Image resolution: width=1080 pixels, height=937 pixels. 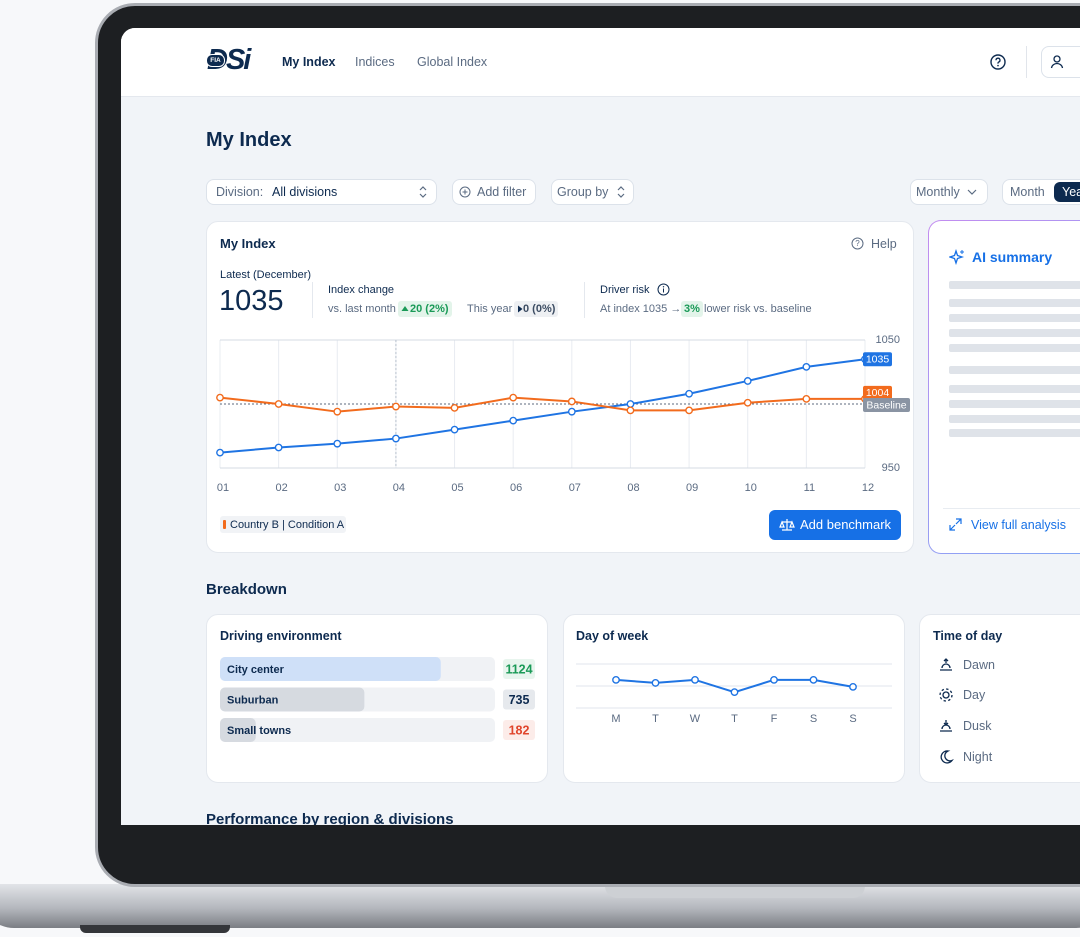 What do you see at coordinates (1012, 257) in the screenshot?
I see `ai-title: AI summary` at bounding box center [1012, 257].